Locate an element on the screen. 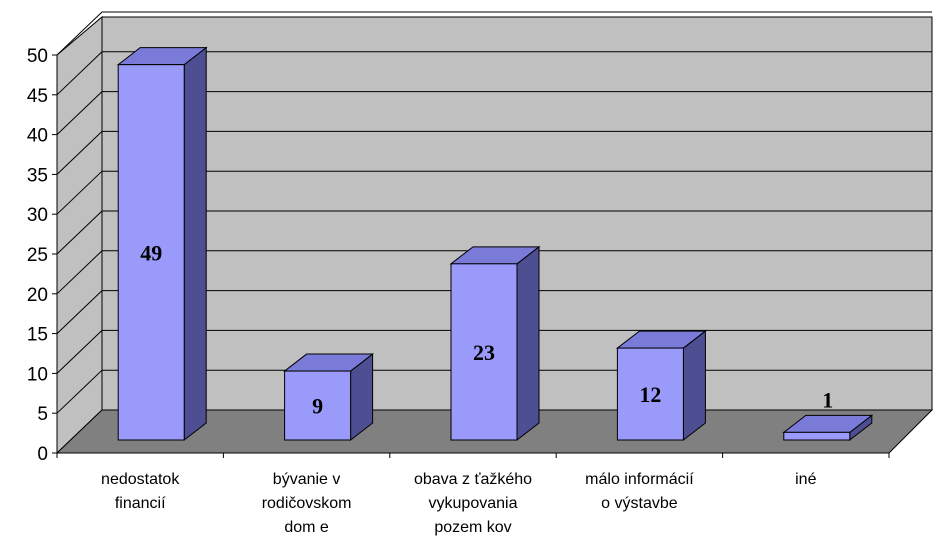 Image resolution: width=937 pixels, height=547 pixels. y-tick-label: 25 is located at coordinates (37, 255).